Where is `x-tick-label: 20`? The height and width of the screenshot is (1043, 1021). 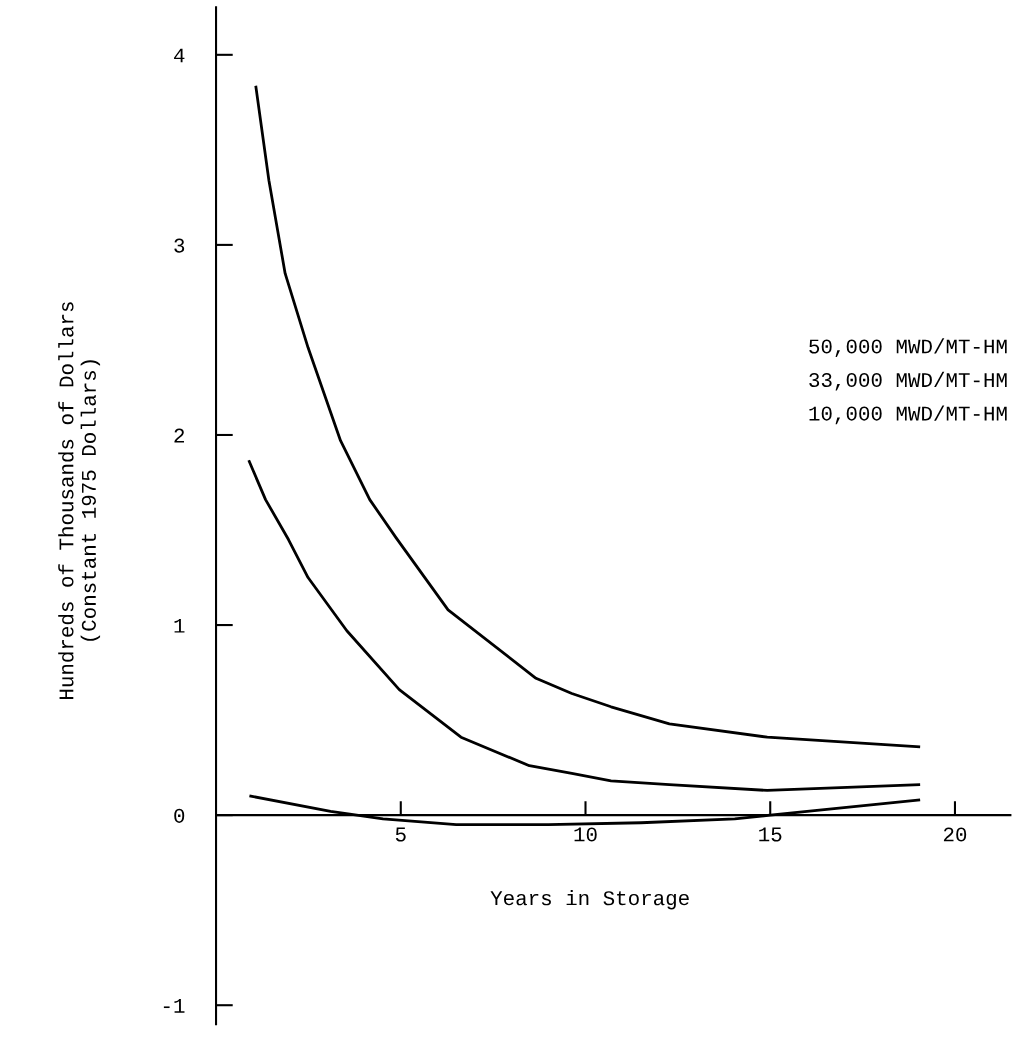 x-tick-label: 20 is located at coordinates (955, 834).